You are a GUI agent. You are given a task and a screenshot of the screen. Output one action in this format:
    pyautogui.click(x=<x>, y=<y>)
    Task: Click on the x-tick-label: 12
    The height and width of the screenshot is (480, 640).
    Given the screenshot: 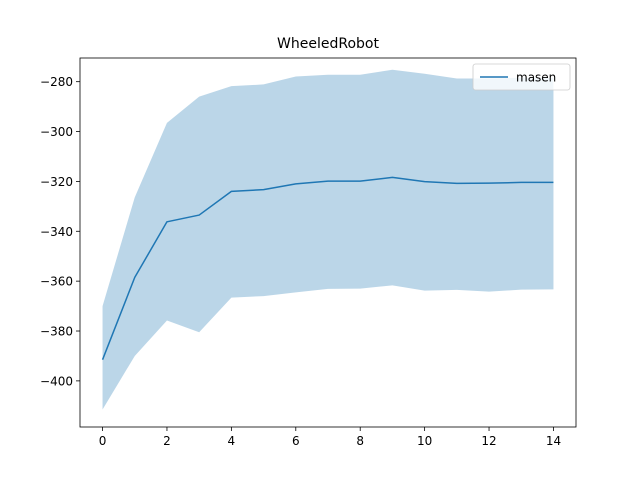 What is the action you would take?
    pyautogui.click(x=488, y=441)
    